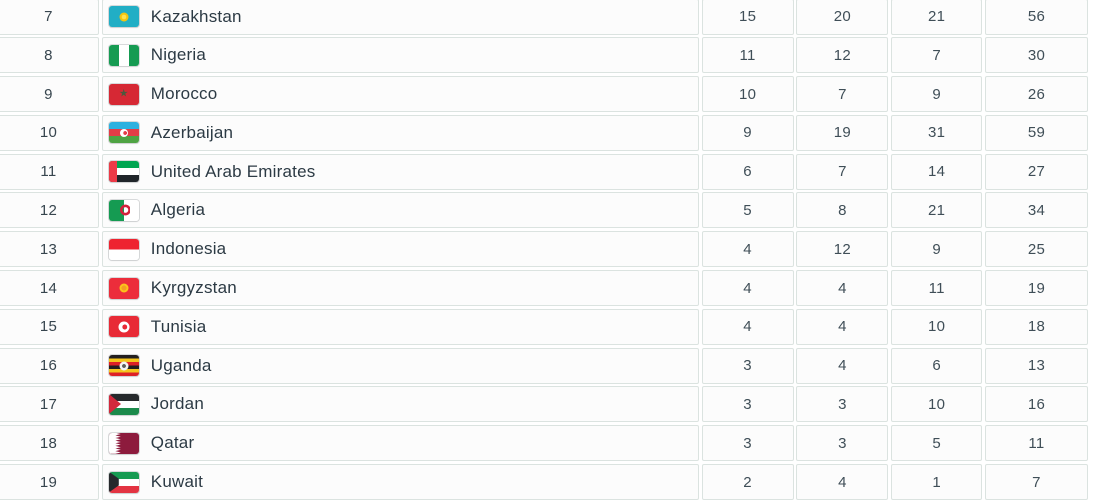  I want to click on rank-cell: 9, so click(49, 94).